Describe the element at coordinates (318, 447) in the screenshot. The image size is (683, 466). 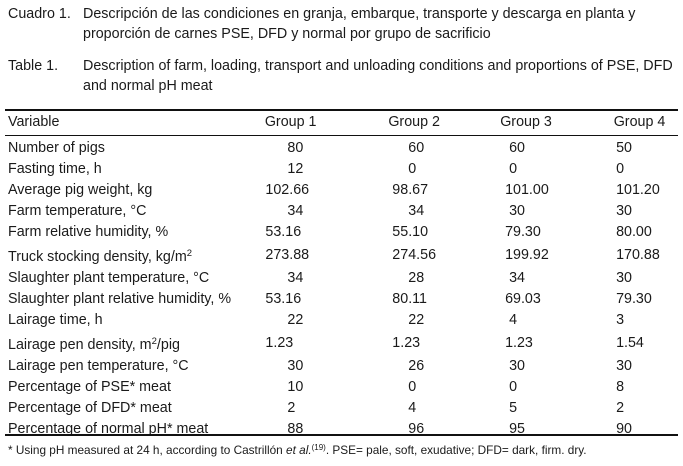
I see `footnote-reference: (19)` at that location.